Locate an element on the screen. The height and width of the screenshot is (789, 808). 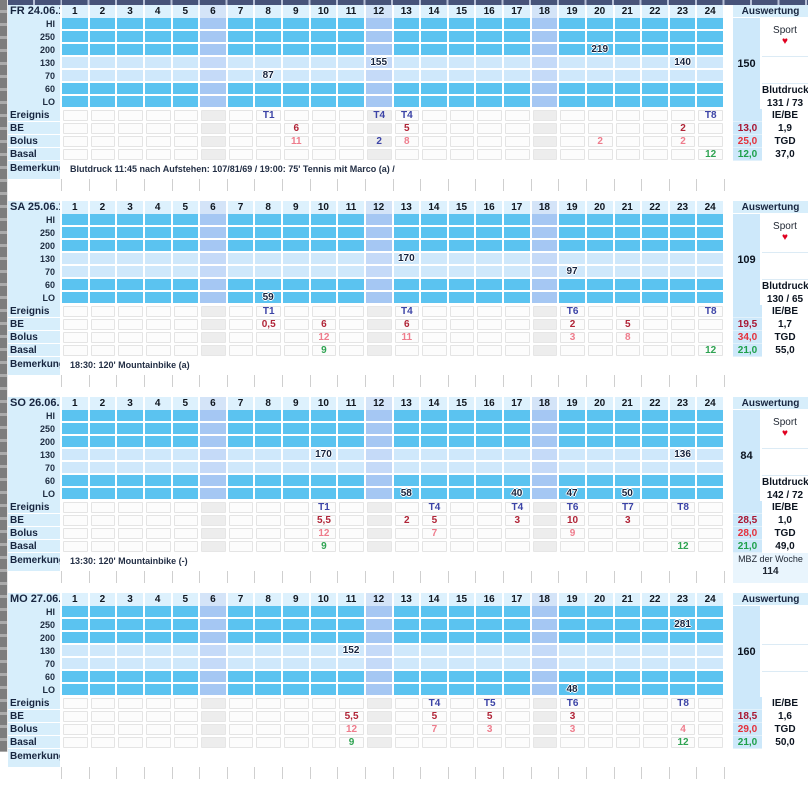
ereignis-cell: T1 is located at coordinates (324, 507).